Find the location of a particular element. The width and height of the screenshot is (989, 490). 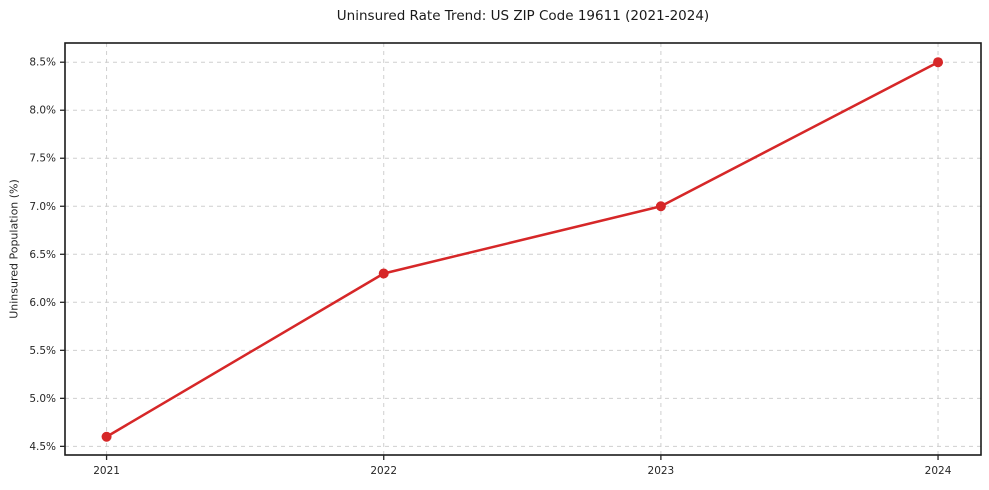

data-point-2021 is located at coordinates (106, 436).